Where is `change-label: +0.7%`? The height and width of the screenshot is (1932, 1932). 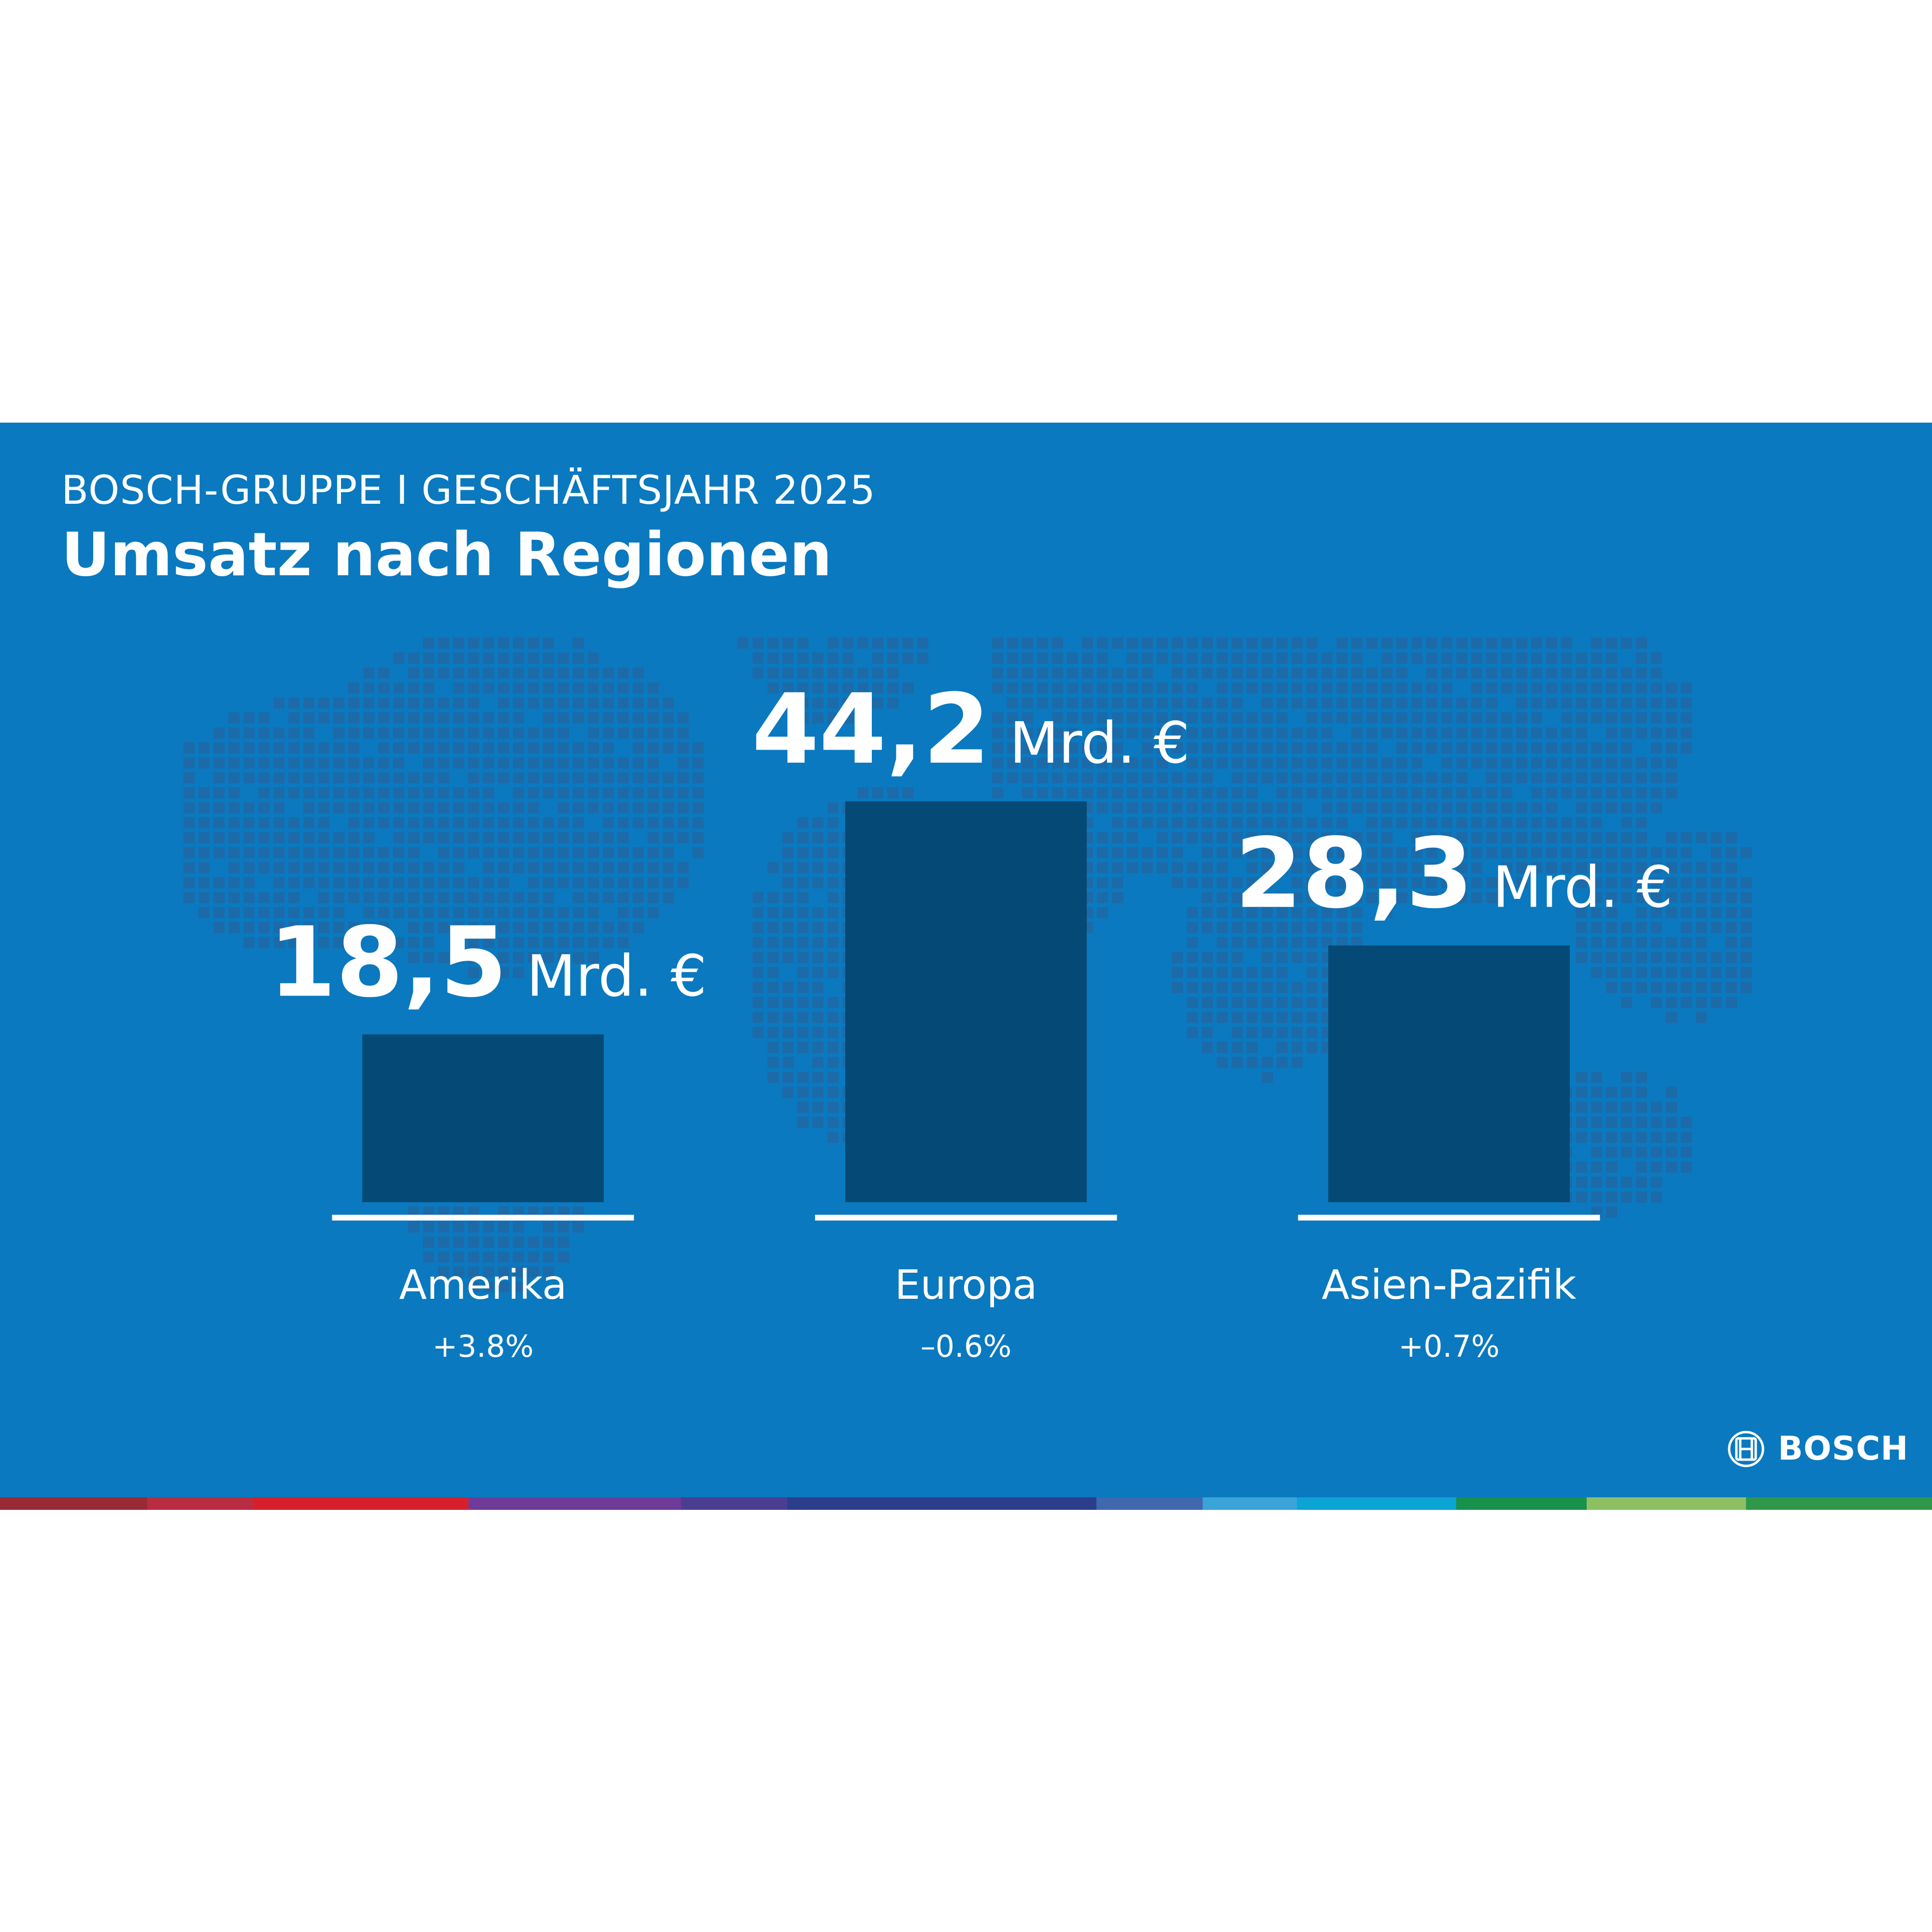 change-label: +0.7% is located at coordinates (1448, 1346).